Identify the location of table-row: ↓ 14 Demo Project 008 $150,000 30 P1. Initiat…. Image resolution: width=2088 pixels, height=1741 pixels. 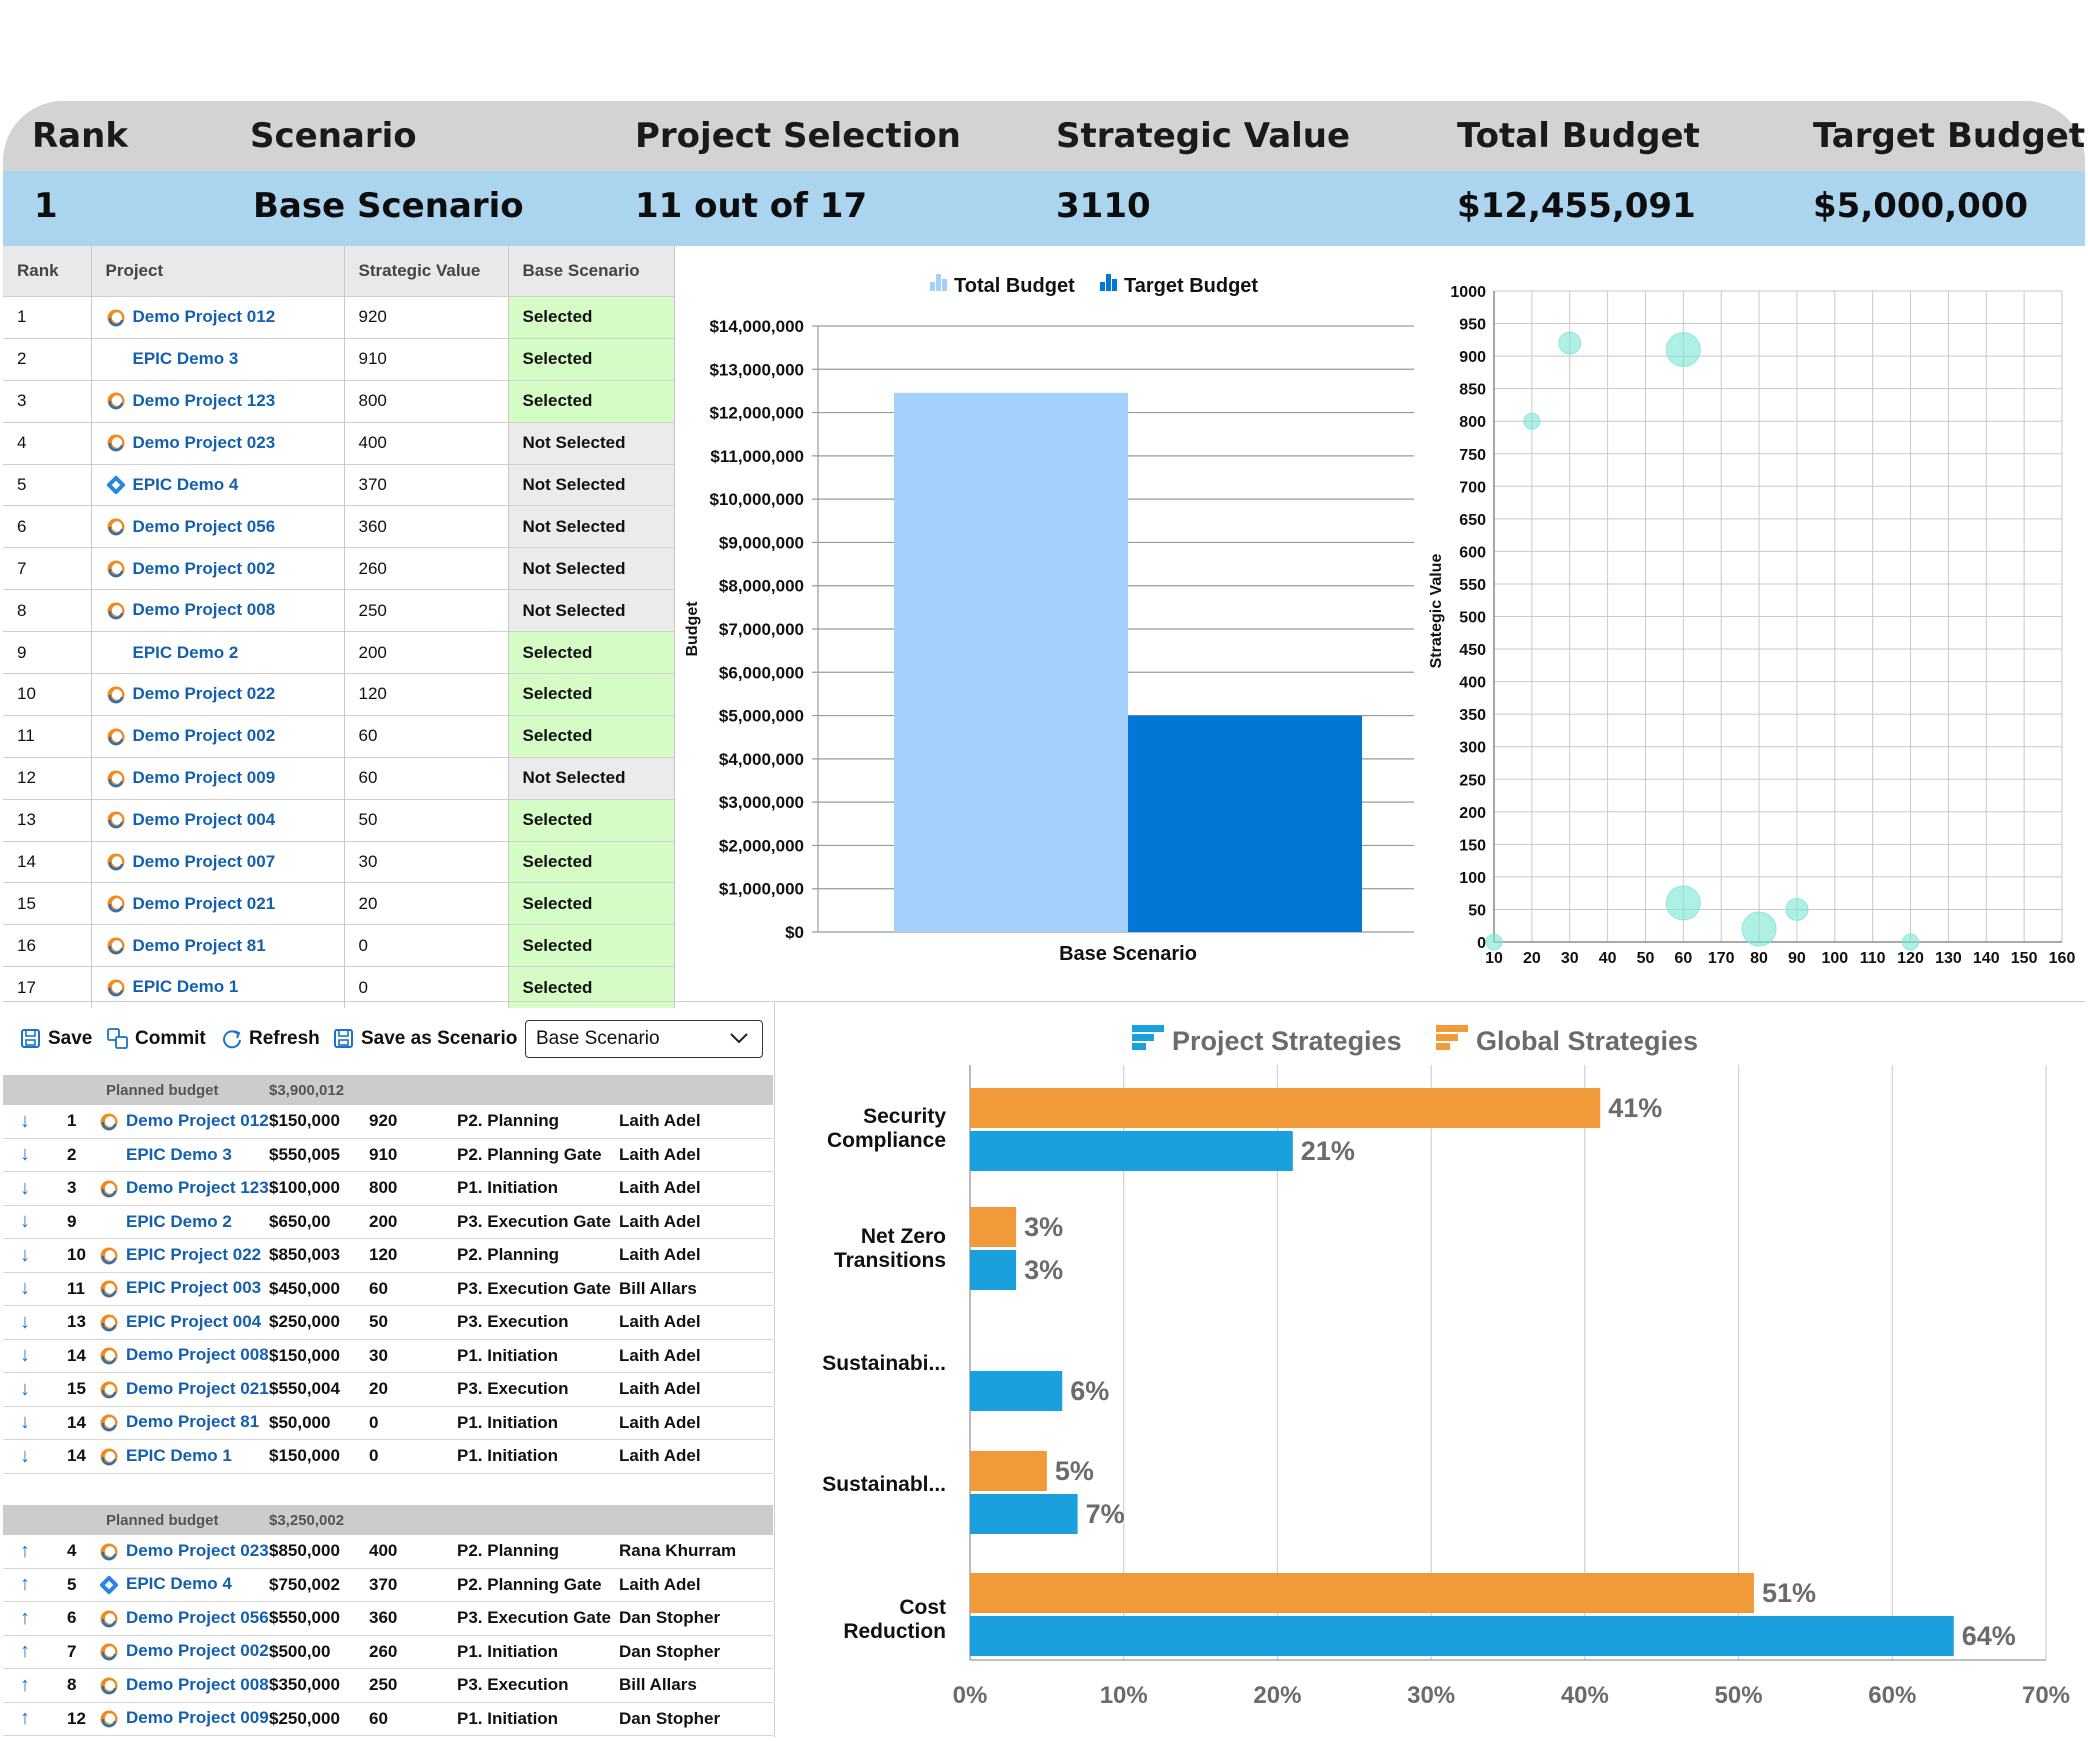
(388, 1356).